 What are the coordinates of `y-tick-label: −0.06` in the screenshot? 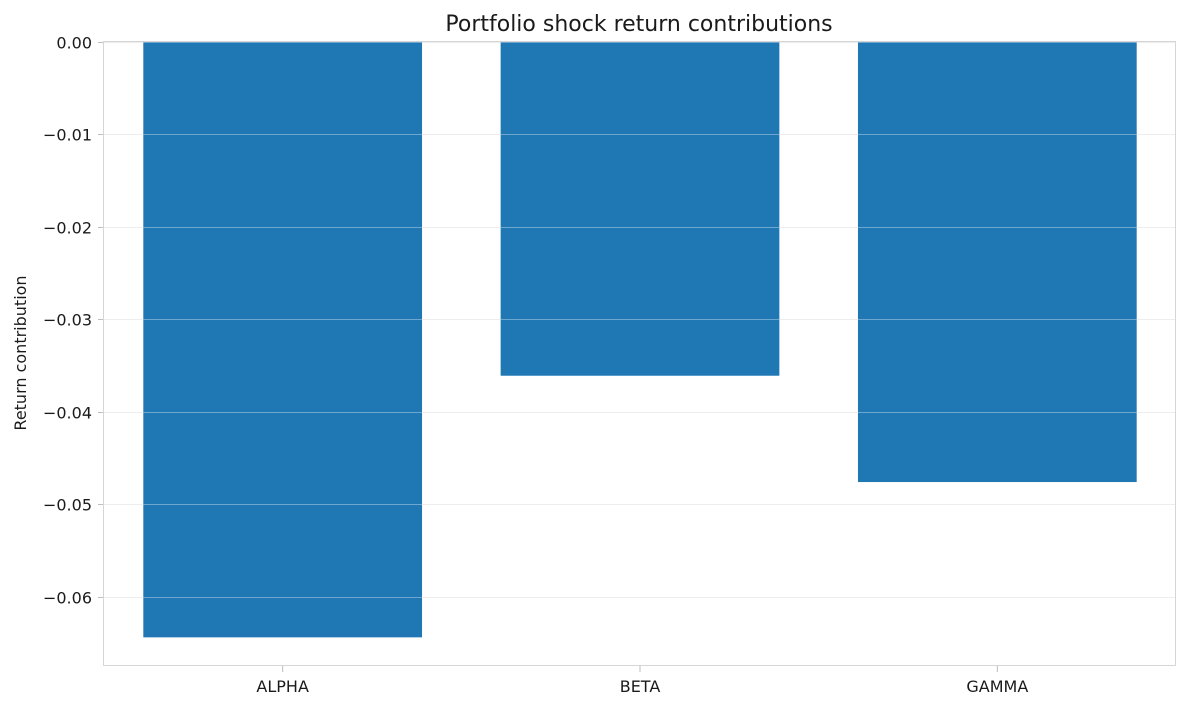 It's located at (67, 598).